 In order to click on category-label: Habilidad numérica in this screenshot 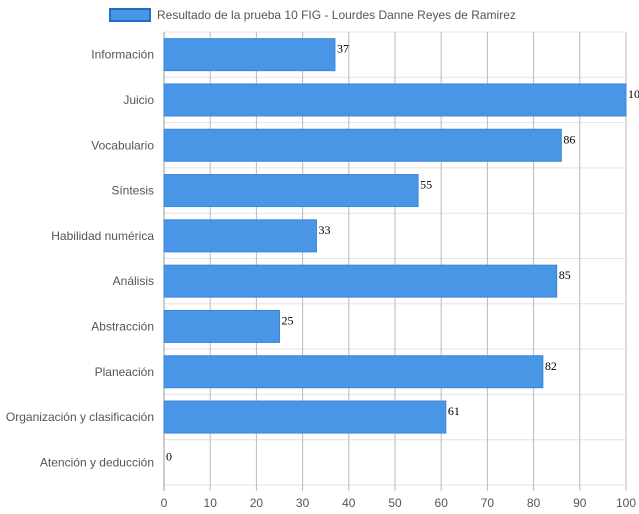, I will do `click(102, 236)`.